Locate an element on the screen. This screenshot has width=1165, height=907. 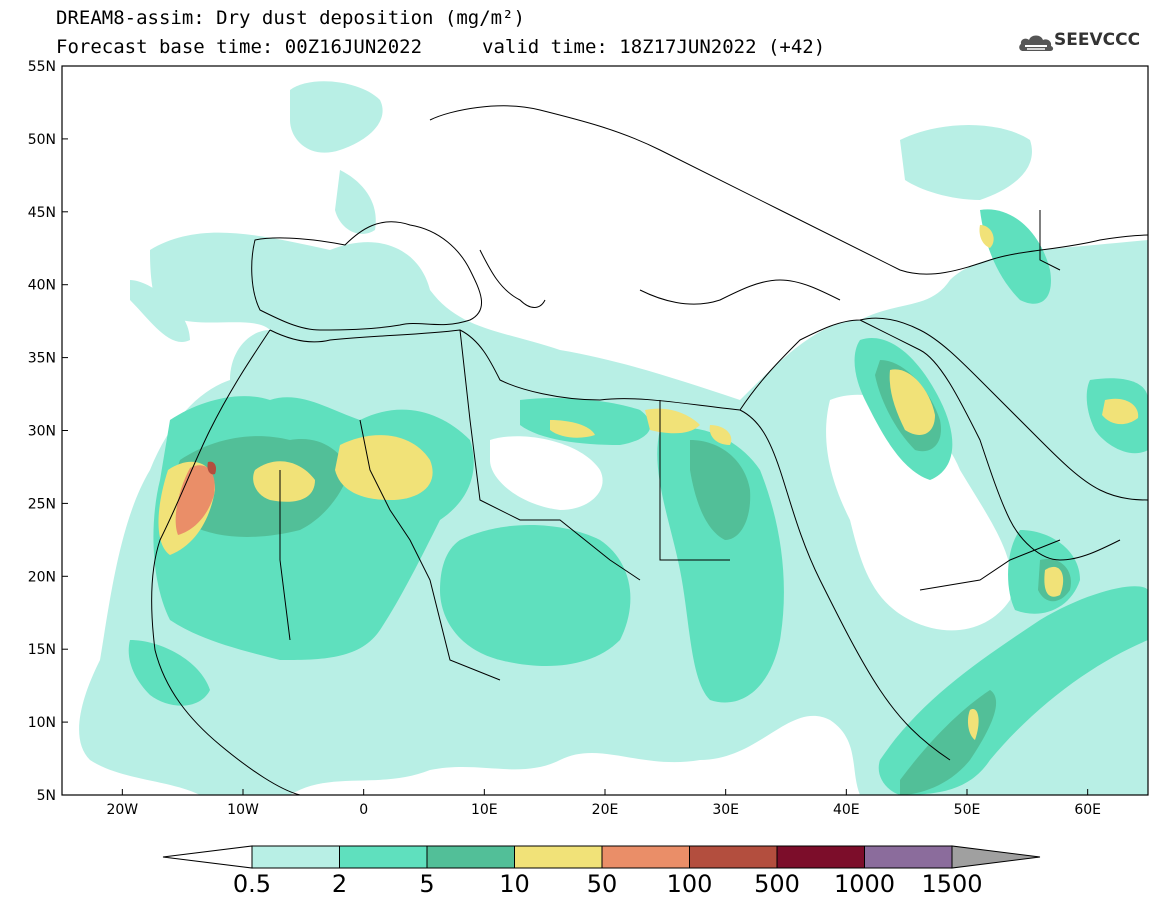
lon-tick-label: 60E is located at coordinates (1087, 810).